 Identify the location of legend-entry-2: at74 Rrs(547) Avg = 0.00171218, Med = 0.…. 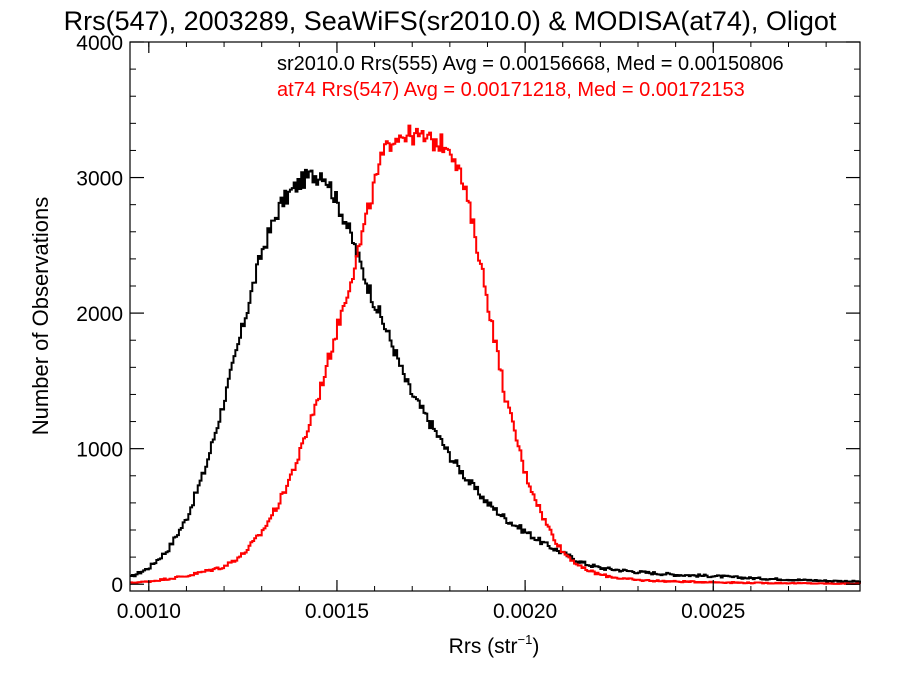
(511, 90).